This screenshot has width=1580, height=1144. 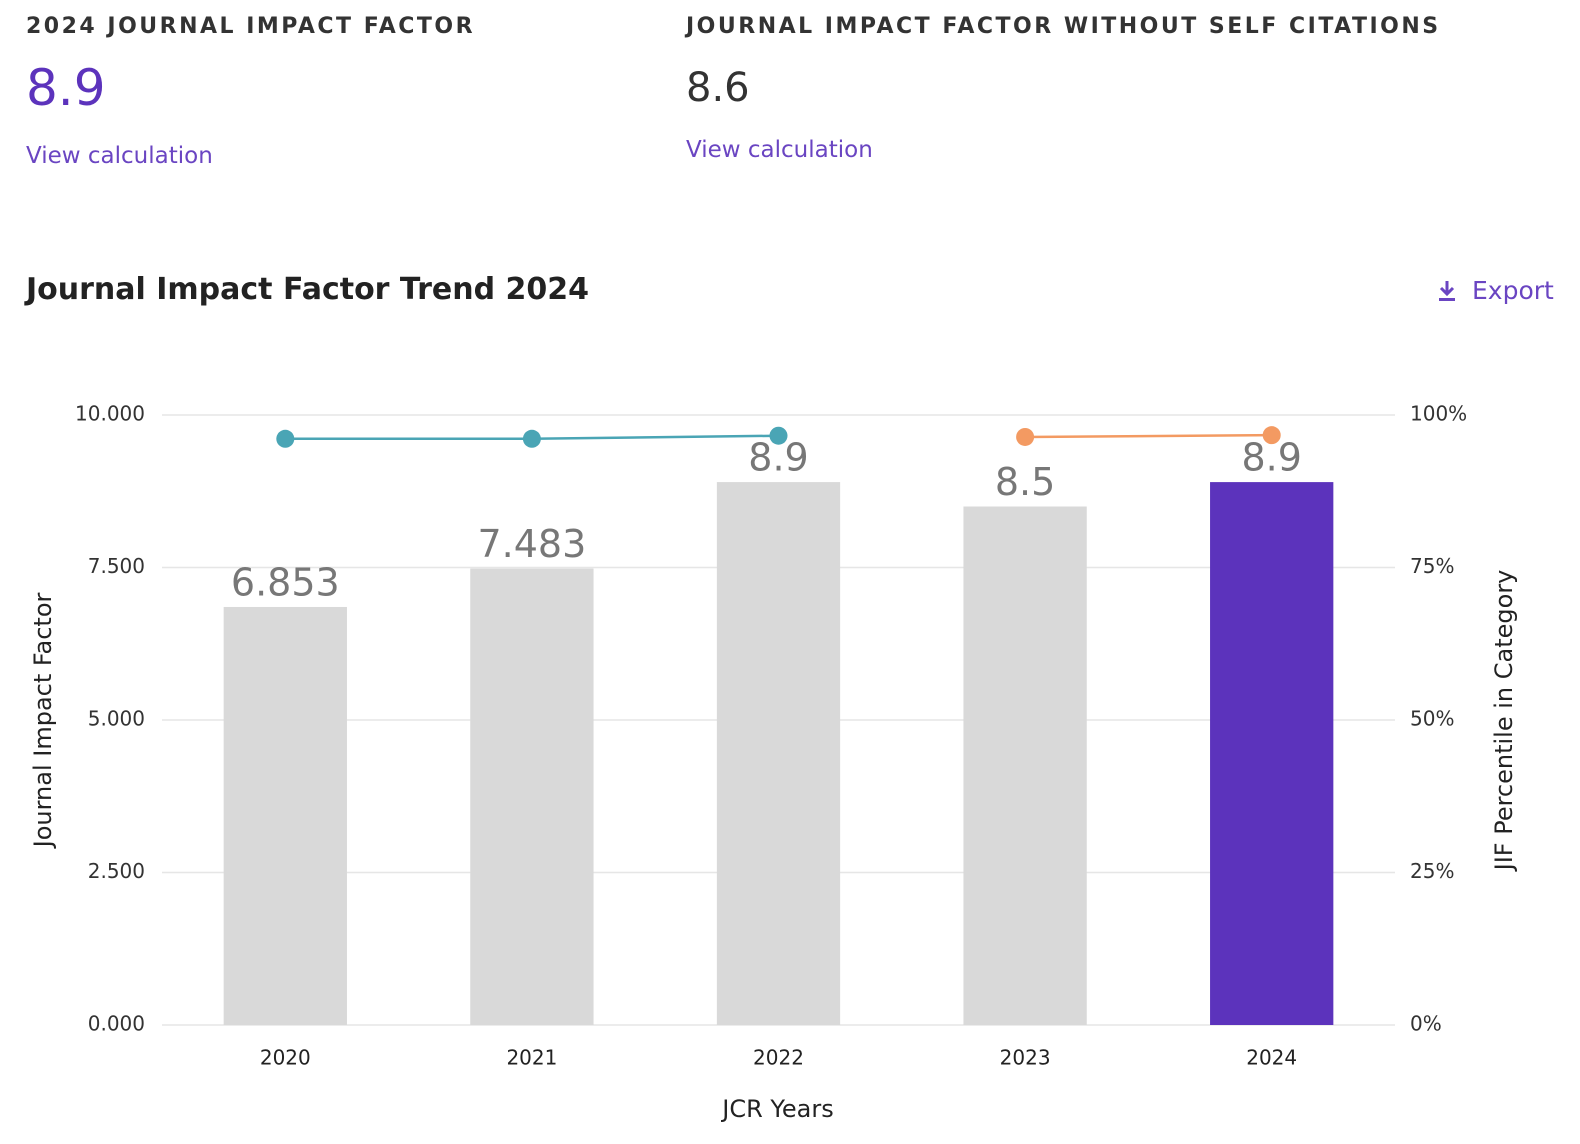 I want to click on value-label: 7.483, so click(x=532, y=544).